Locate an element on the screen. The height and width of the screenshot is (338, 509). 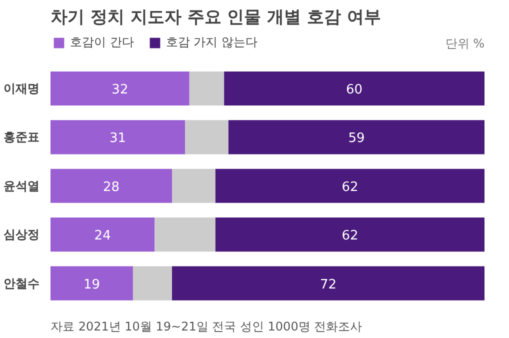
data-label: 32 is located at coordinates (120, 90).